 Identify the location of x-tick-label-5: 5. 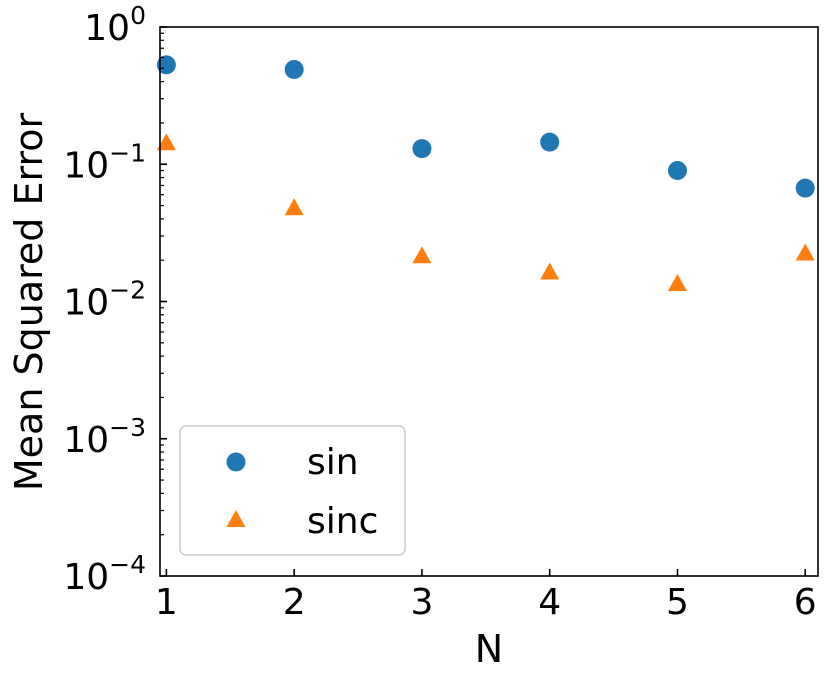
(677, 602).